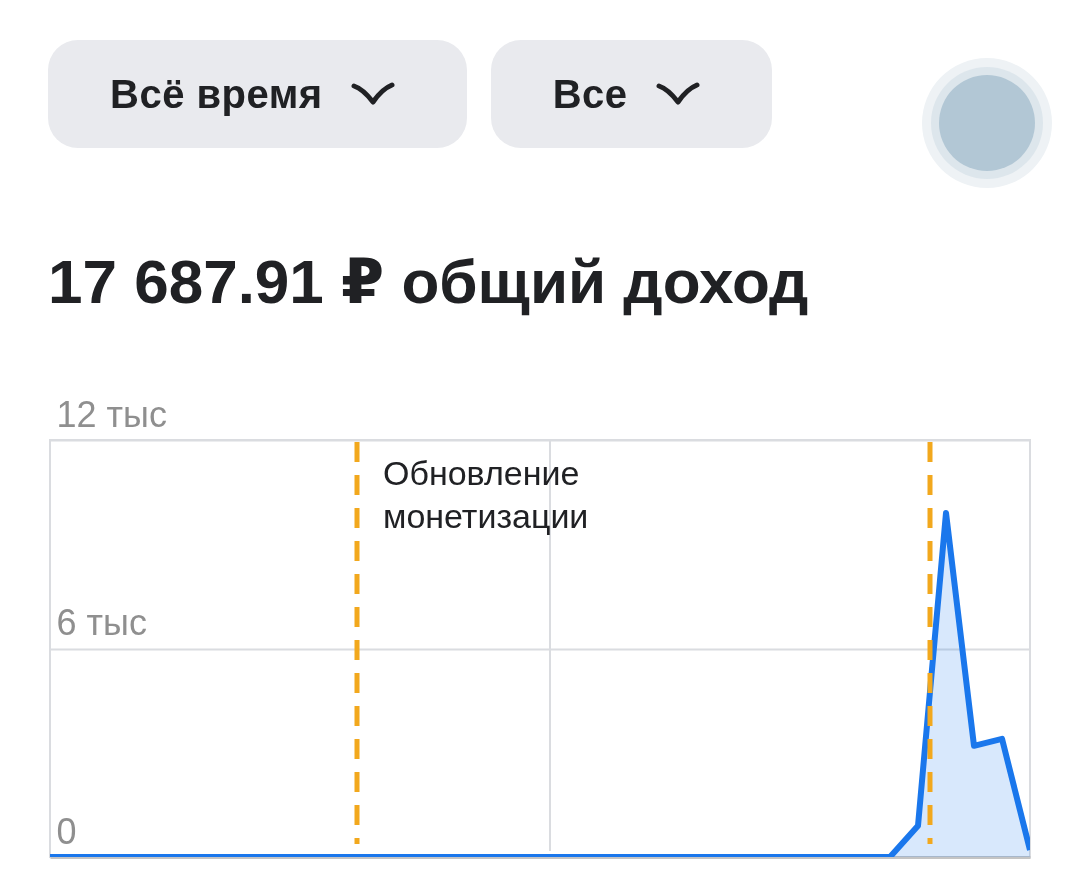 The height and width of the screenshot is (896, 1080). What do you see at coordinates (631, 94) in the screenshot?
I see `dropdown: Все` at bounding box center [631, 94].